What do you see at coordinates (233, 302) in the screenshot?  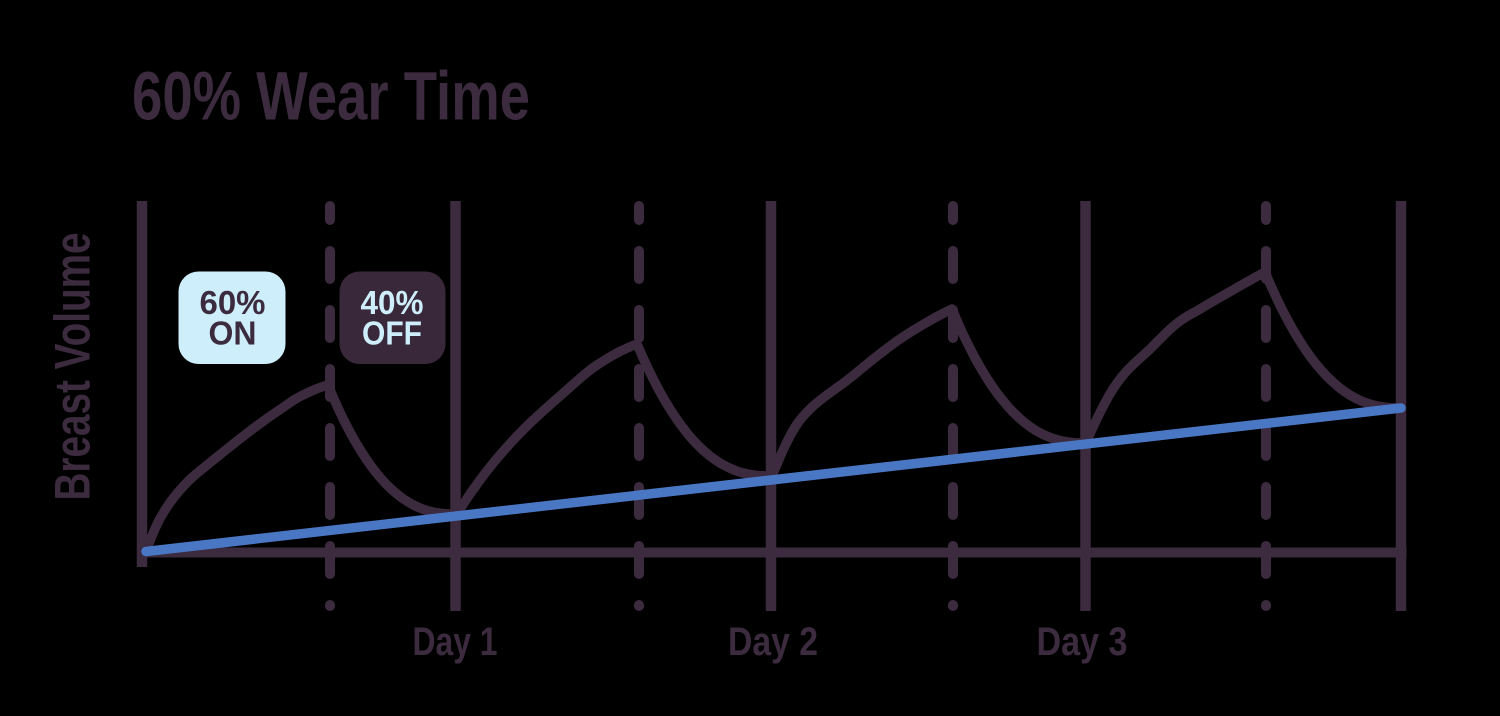 I see `svg-text: 60%` at bounding box center [233, 302].